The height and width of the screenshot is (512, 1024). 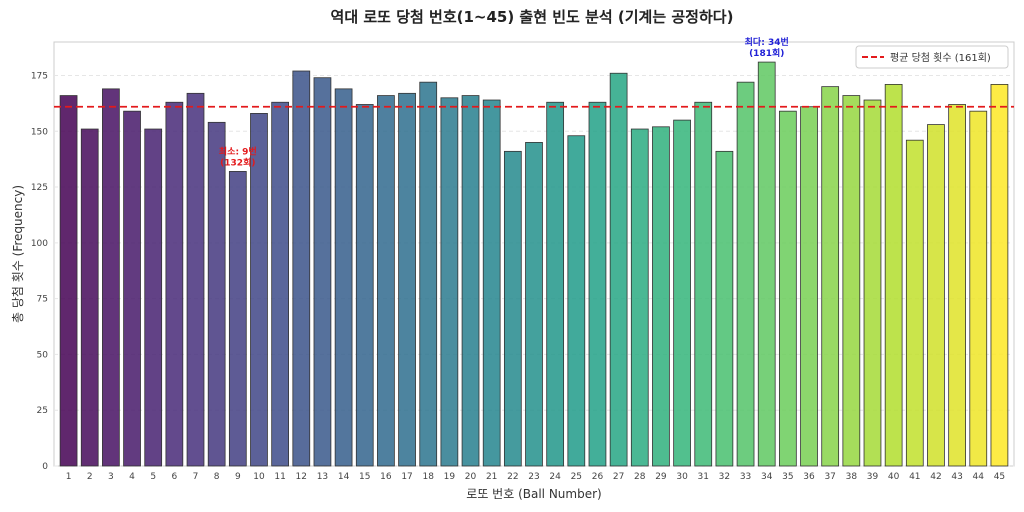 I want to click on x-tick-label: 3, so click(x=111, y=477).